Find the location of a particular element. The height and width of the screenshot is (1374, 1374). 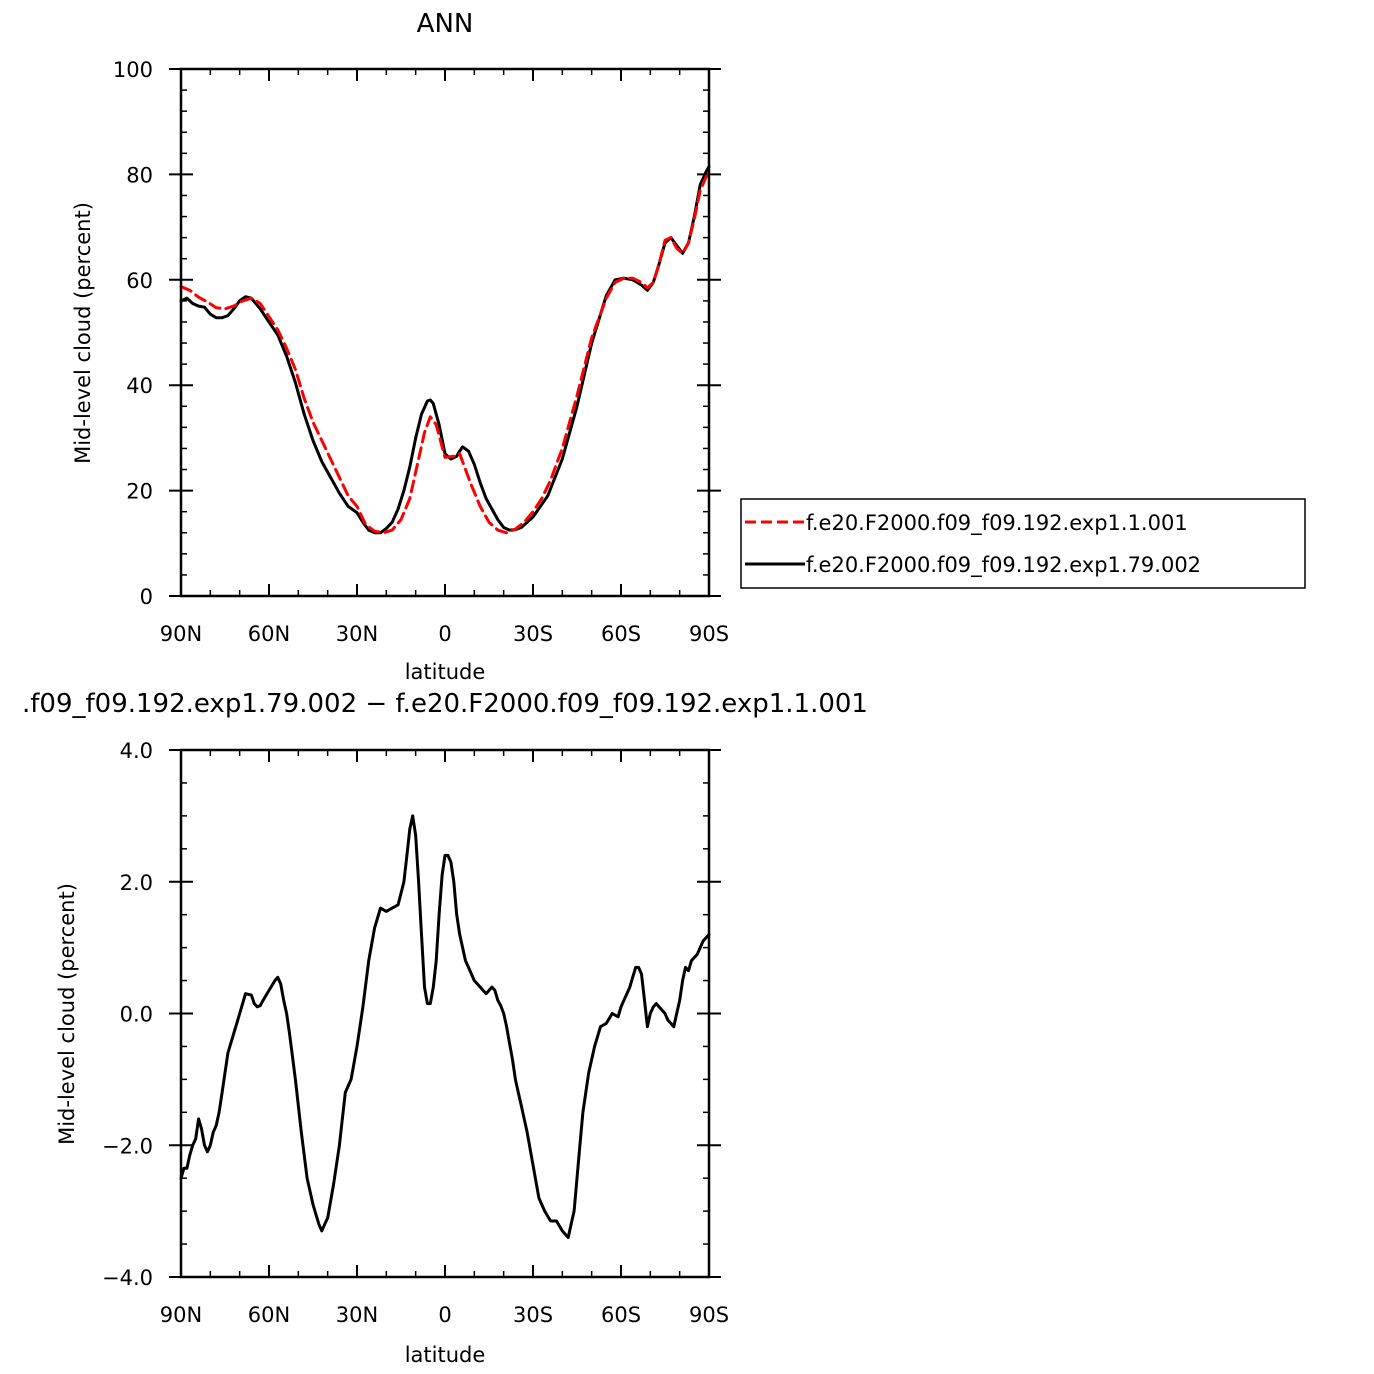

y-tick-label: 40 is located at coordinates (139, 386).